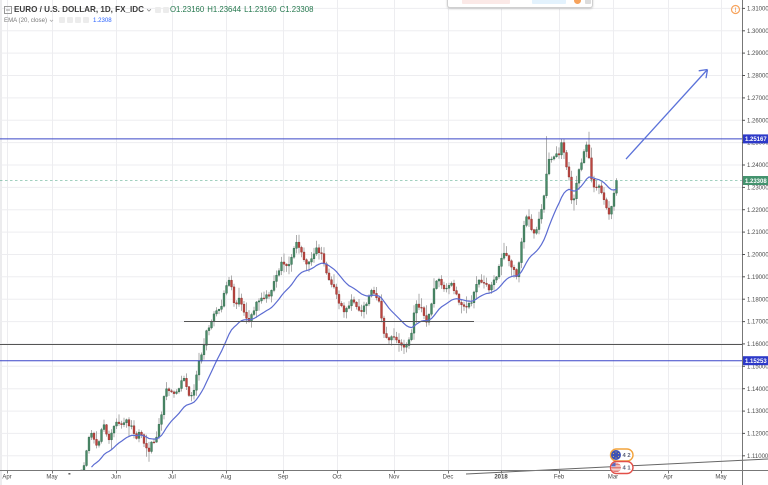  I want to click on svg-text: 1.16000, so click(757, 345).